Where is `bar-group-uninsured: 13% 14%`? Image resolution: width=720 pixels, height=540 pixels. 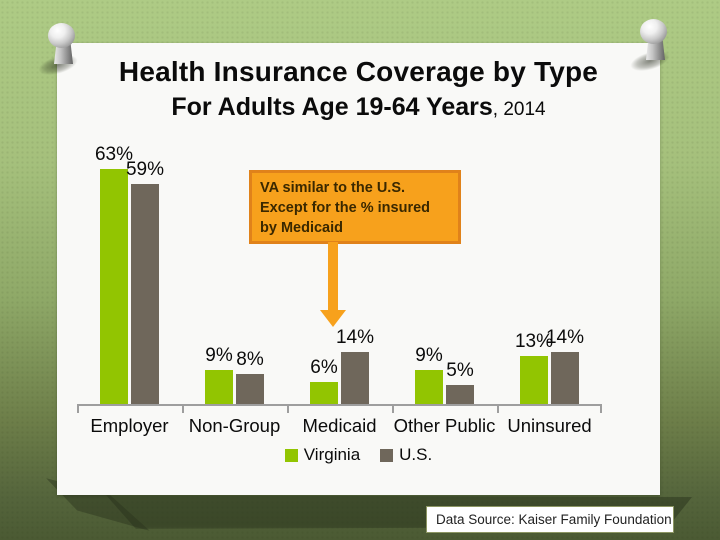 bar-group-uninsured: 13% 14% is located at coordinates (549, 365).